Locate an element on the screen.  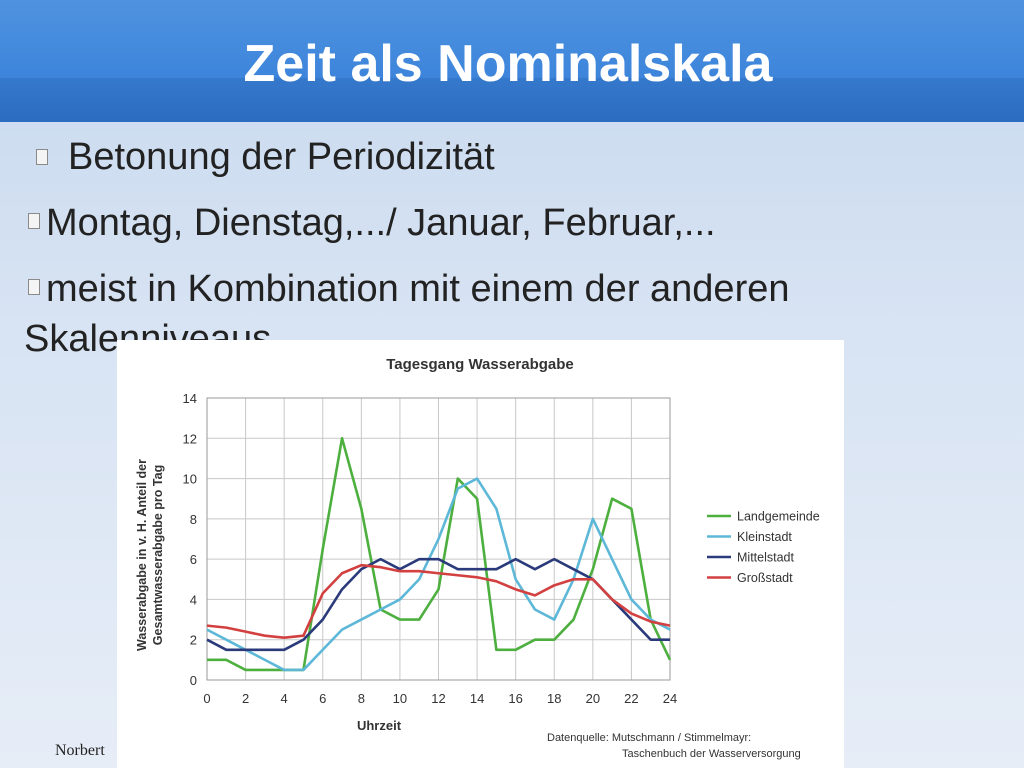
bullet-text: Betonung der Periodizität is located at coordinates (281, 157).